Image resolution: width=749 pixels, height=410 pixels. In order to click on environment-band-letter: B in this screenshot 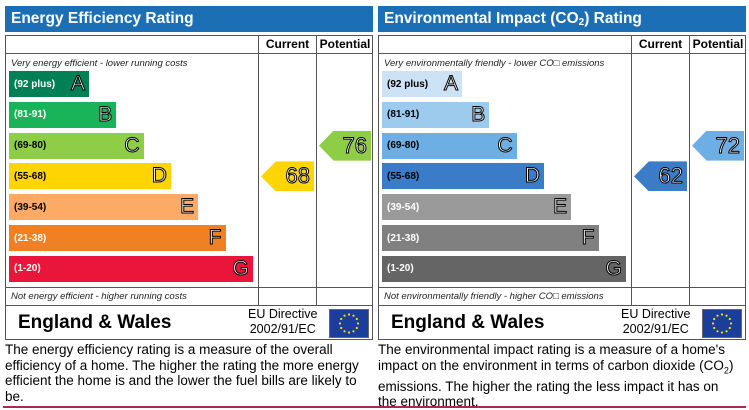, I will do `click(478, 114)`.